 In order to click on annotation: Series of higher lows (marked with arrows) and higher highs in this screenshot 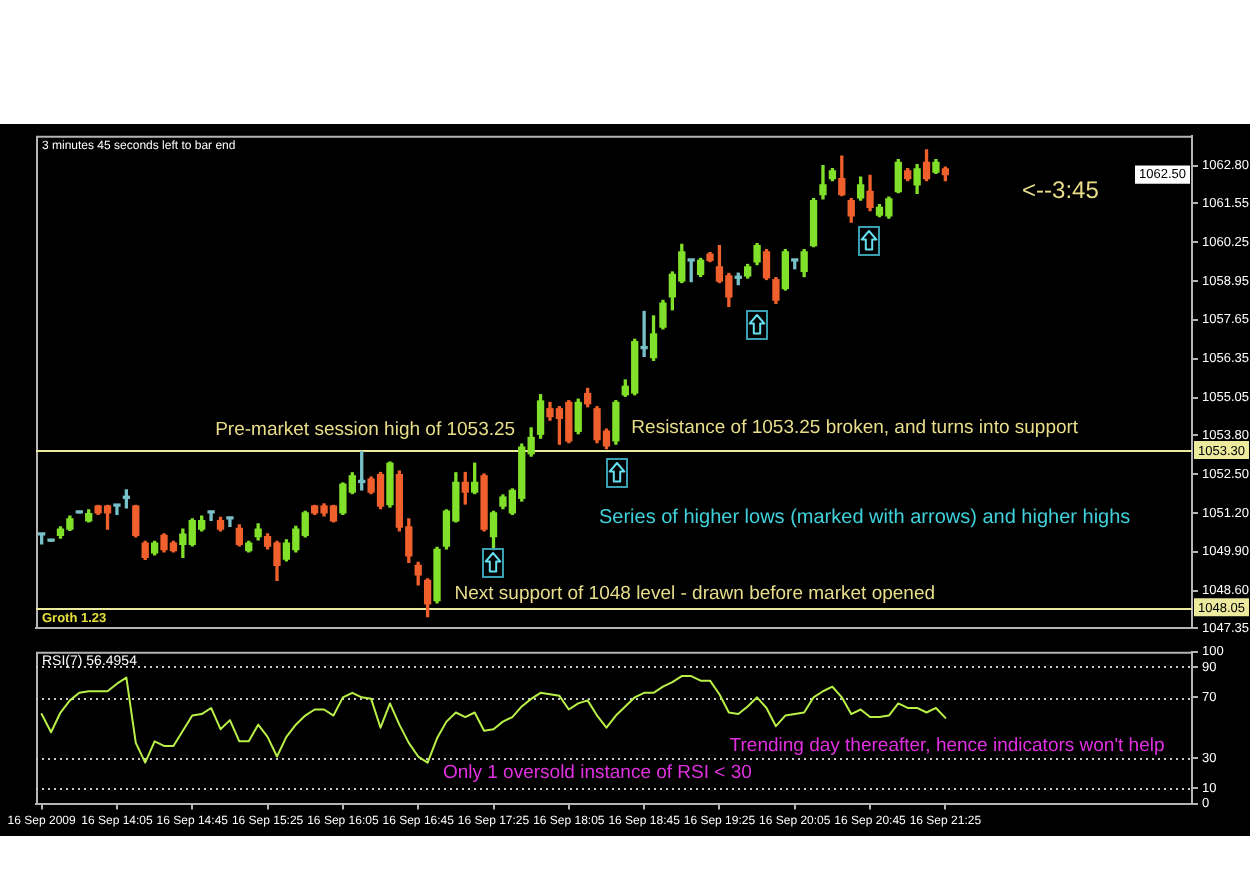, I will do `click(864, 517)`.